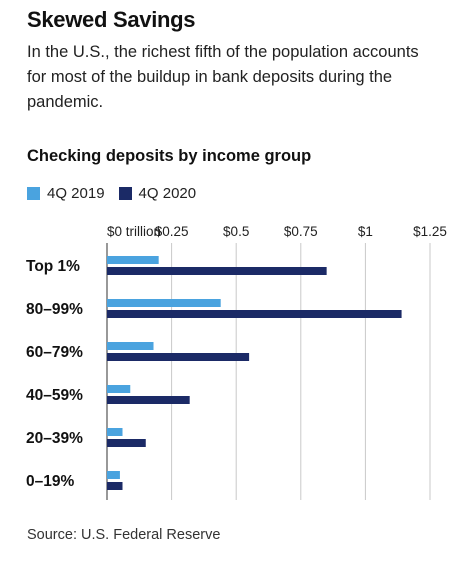 This screenshot has width=450, height=570. Describe the element at coordinates (54, 395) in the screenshot. I see `category-label: 40–59%` at that location.